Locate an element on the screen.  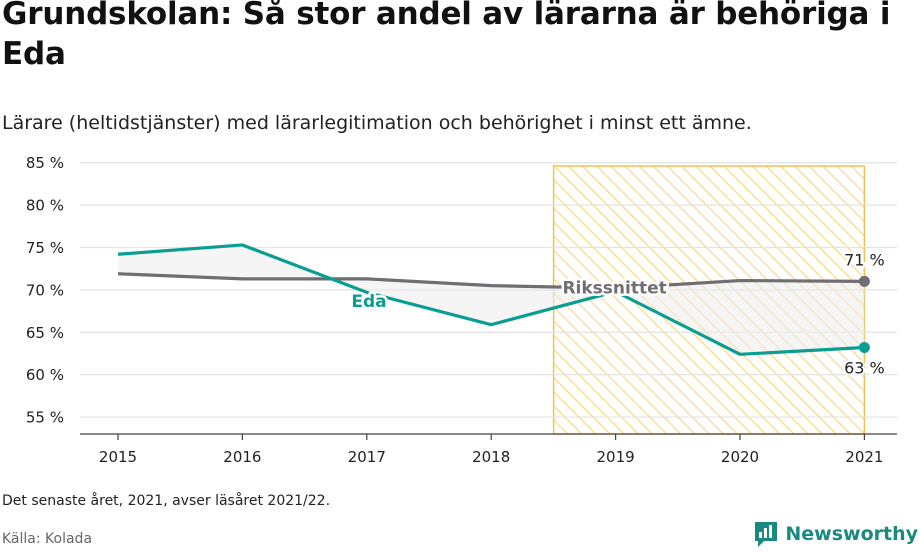
y-tick-label: 60 % is located at coordinates (45, 375).